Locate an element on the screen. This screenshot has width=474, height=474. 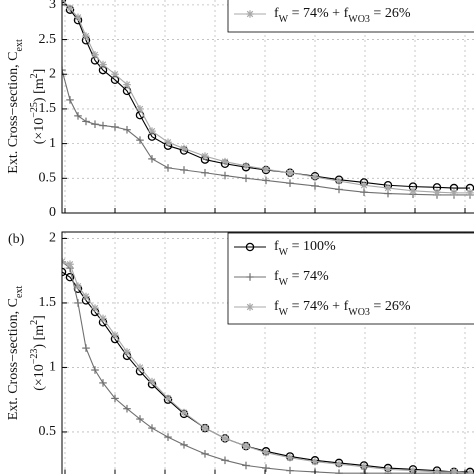
text-run: = 100% is located at coordinates (312, 246).